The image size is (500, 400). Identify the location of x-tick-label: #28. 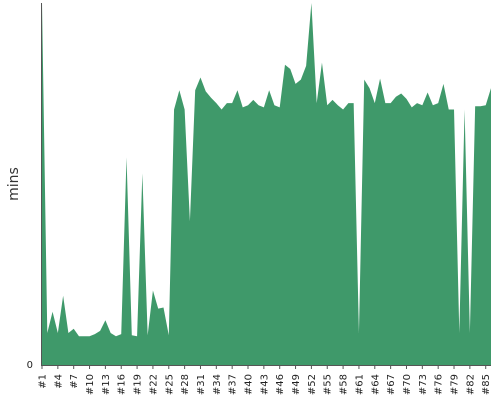
(185, 384).